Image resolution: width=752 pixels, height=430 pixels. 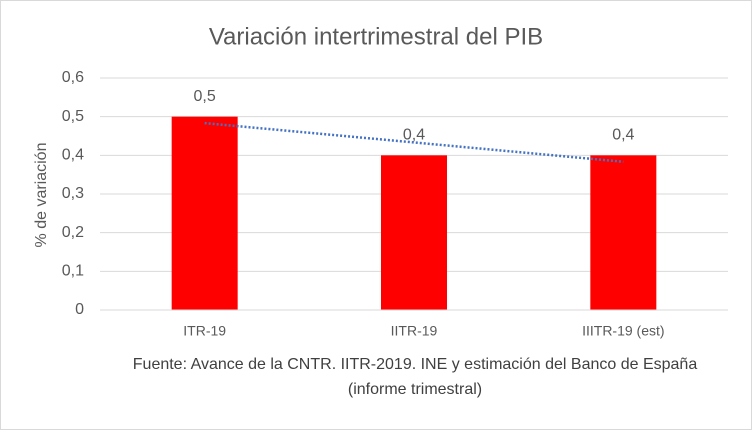 I want to click on y-tick-label: 0,3, so click(x=73, y=193).